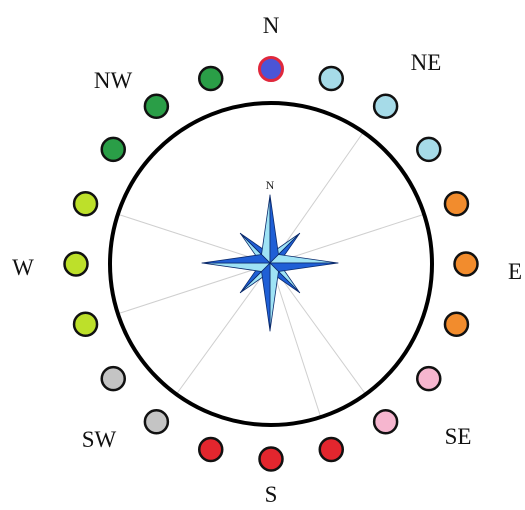 The height and width of the screenshot is (510, 525). What do you see at coordinates (113, 80) in the screenshot?
I see `label-nw: NW` at bounding box center [113, 80].